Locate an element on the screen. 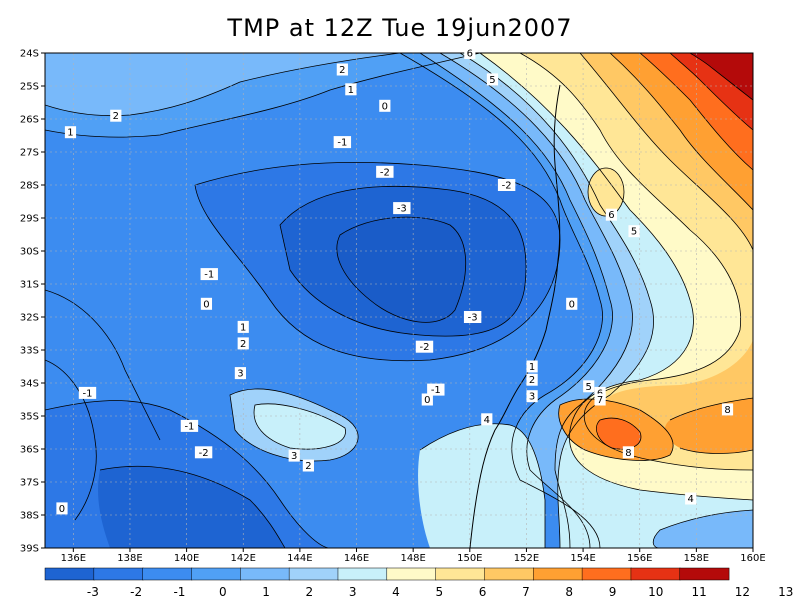 The height and width of the screenshot is (600, 800). coastline is located at coordinates (515, 316).